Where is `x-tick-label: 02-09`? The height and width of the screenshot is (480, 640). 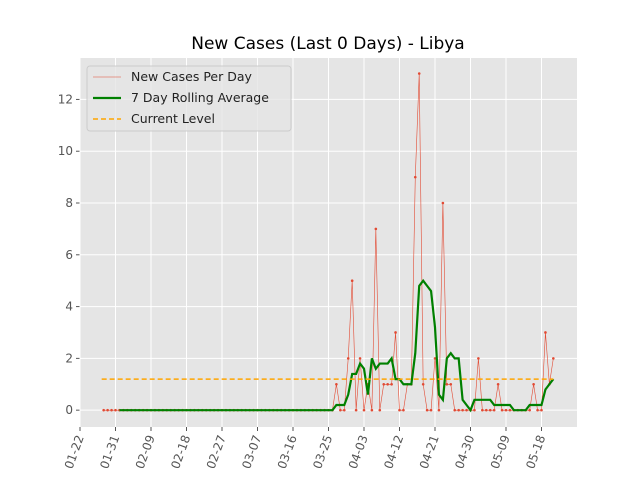
x-tick-label: 02-09 is located at coordinates (145, 452).